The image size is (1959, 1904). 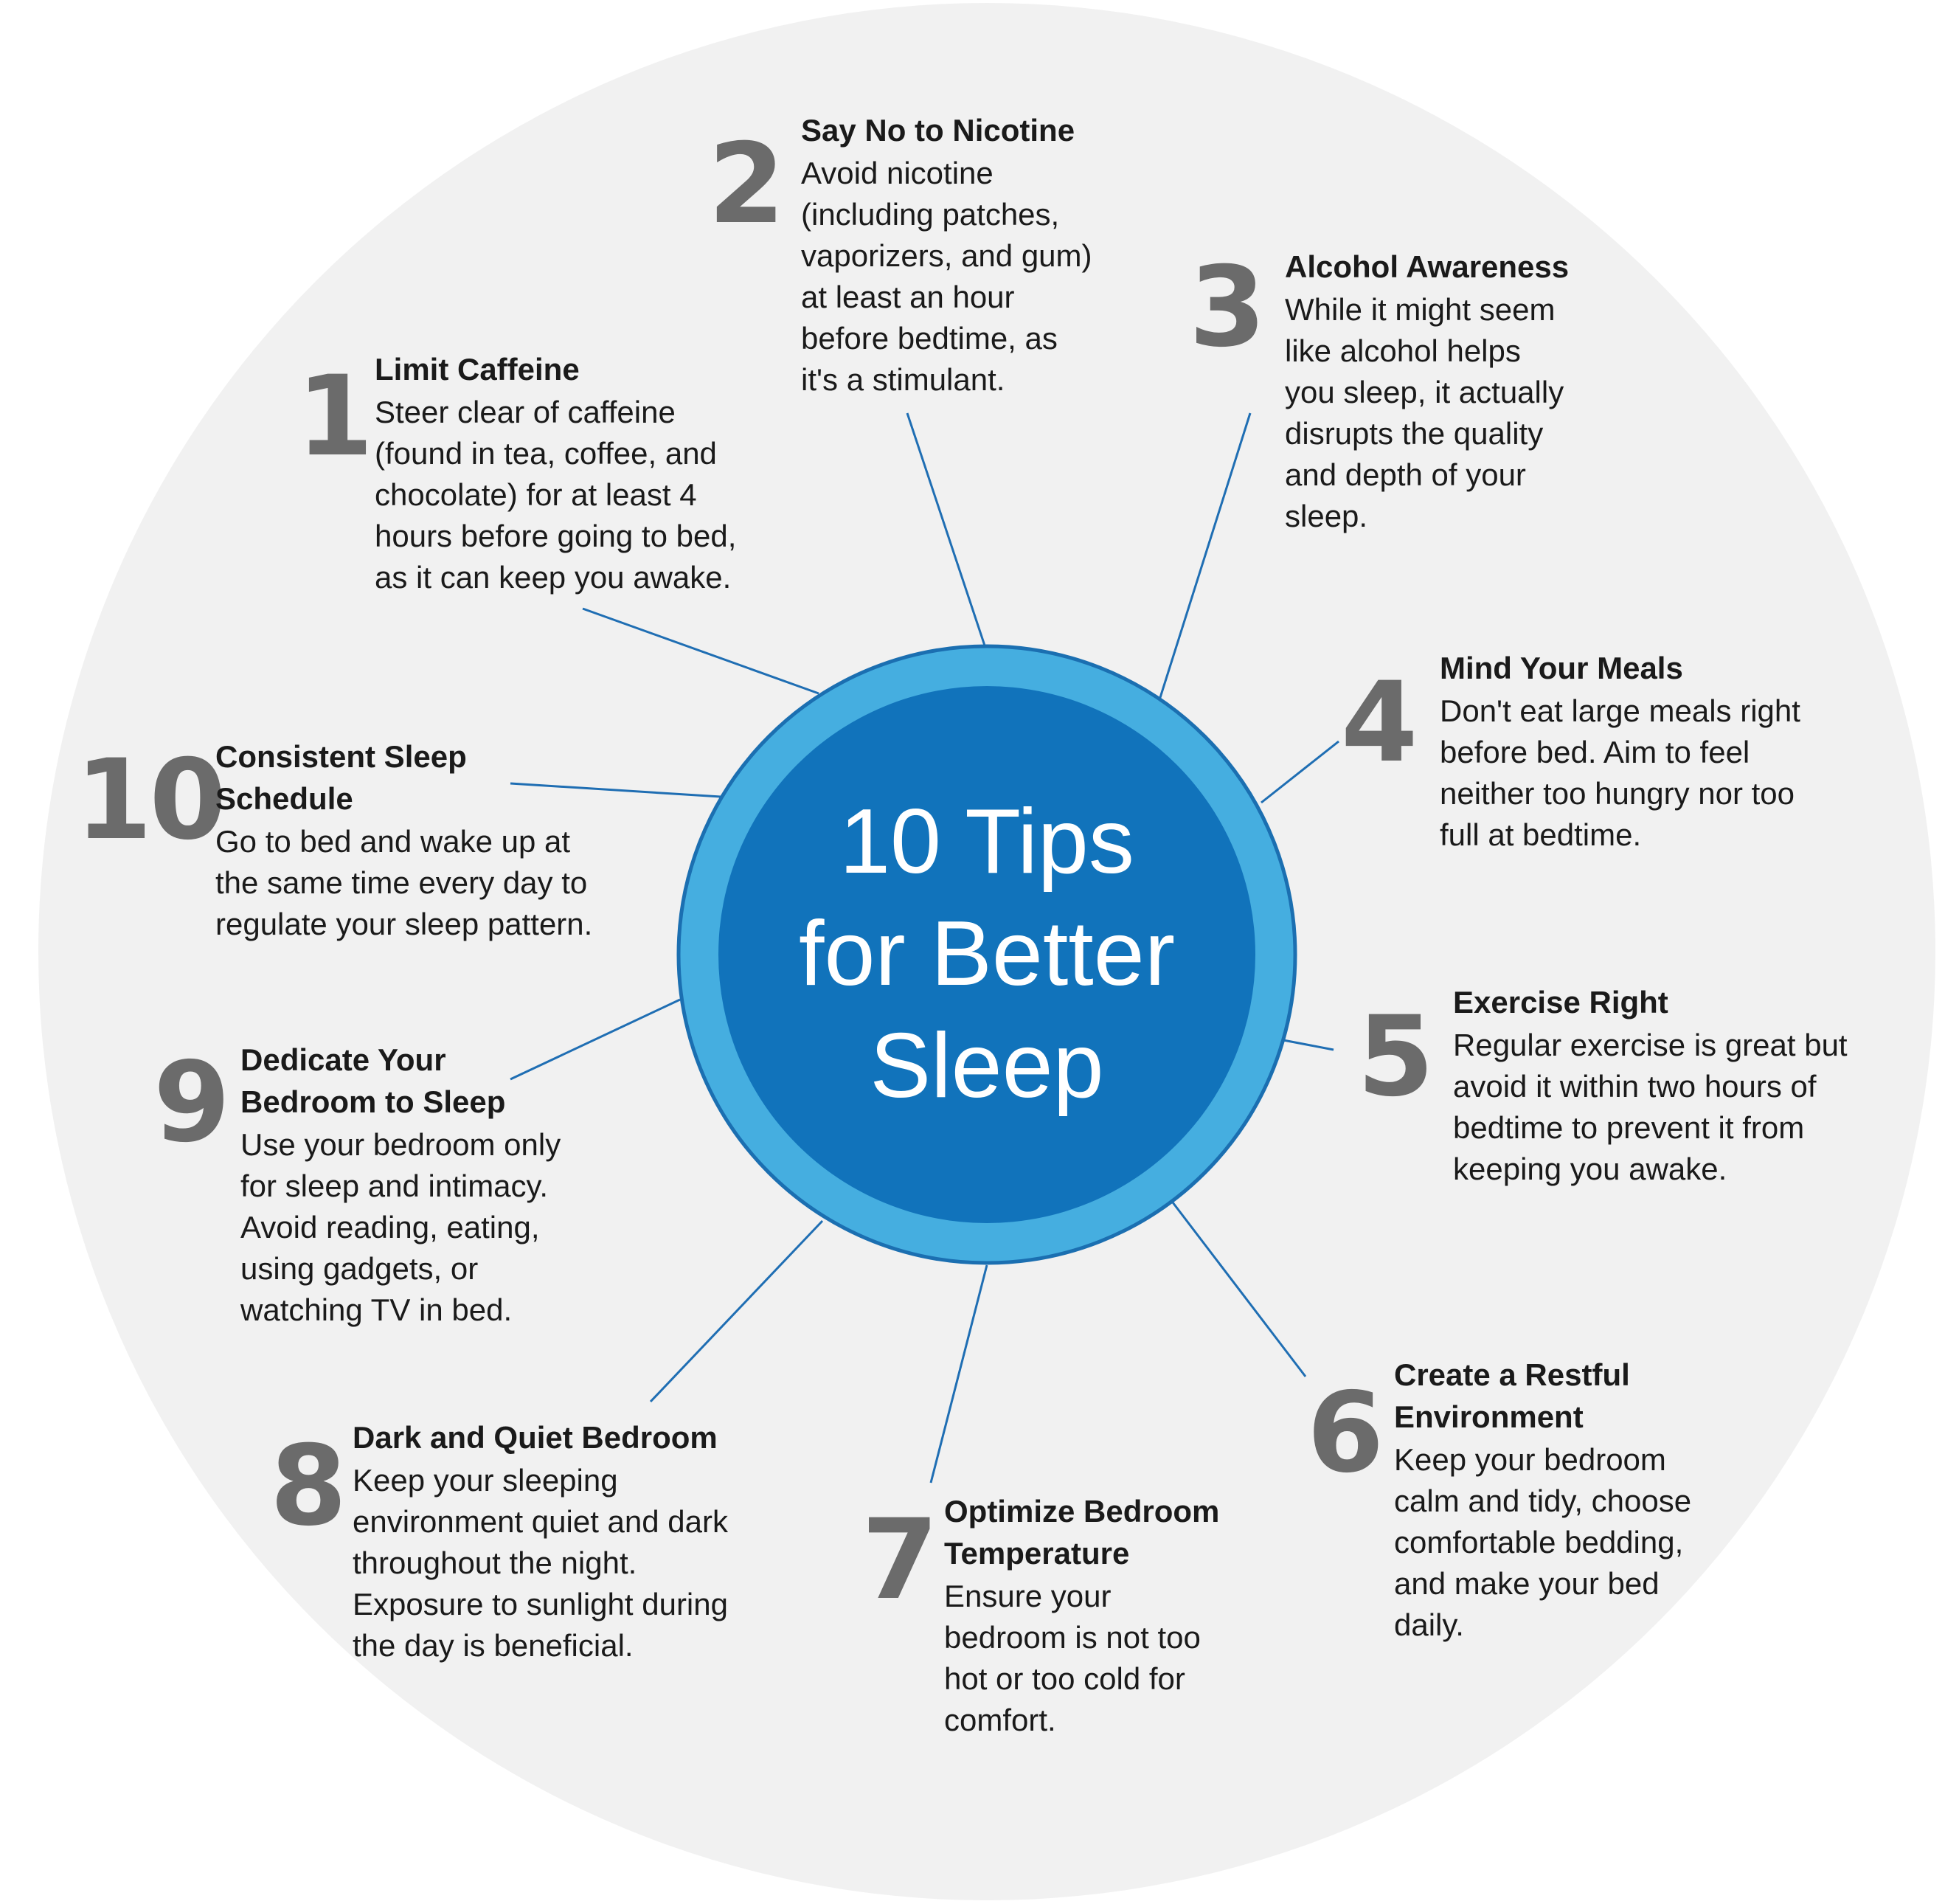 I want to click on tip-title: Dark and Quiet Bedroom, so click(x=535, y=1437).